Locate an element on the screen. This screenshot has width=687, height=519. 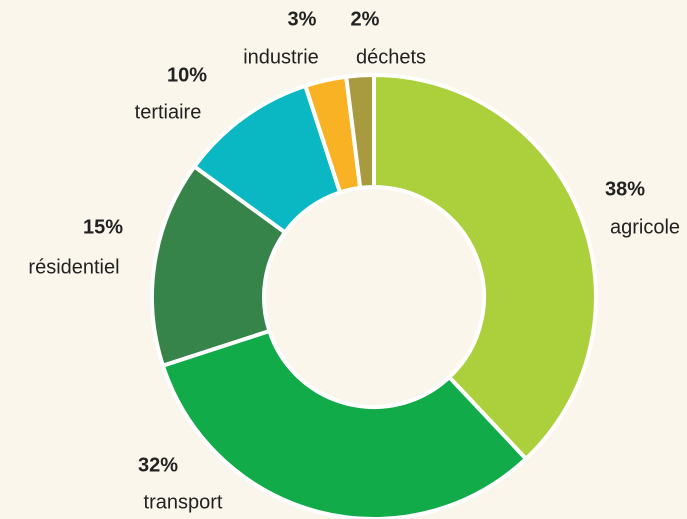
value-label: 3% is located at coordinates (302, 19).